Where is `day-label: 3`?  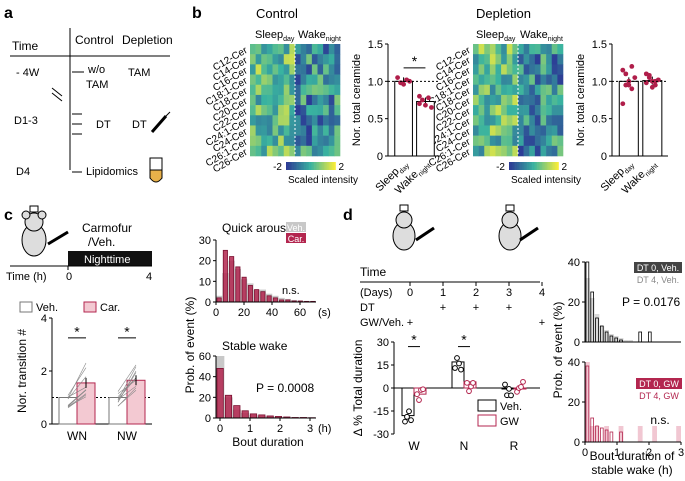
day-label: 3 is located at coordinates (509, 293).